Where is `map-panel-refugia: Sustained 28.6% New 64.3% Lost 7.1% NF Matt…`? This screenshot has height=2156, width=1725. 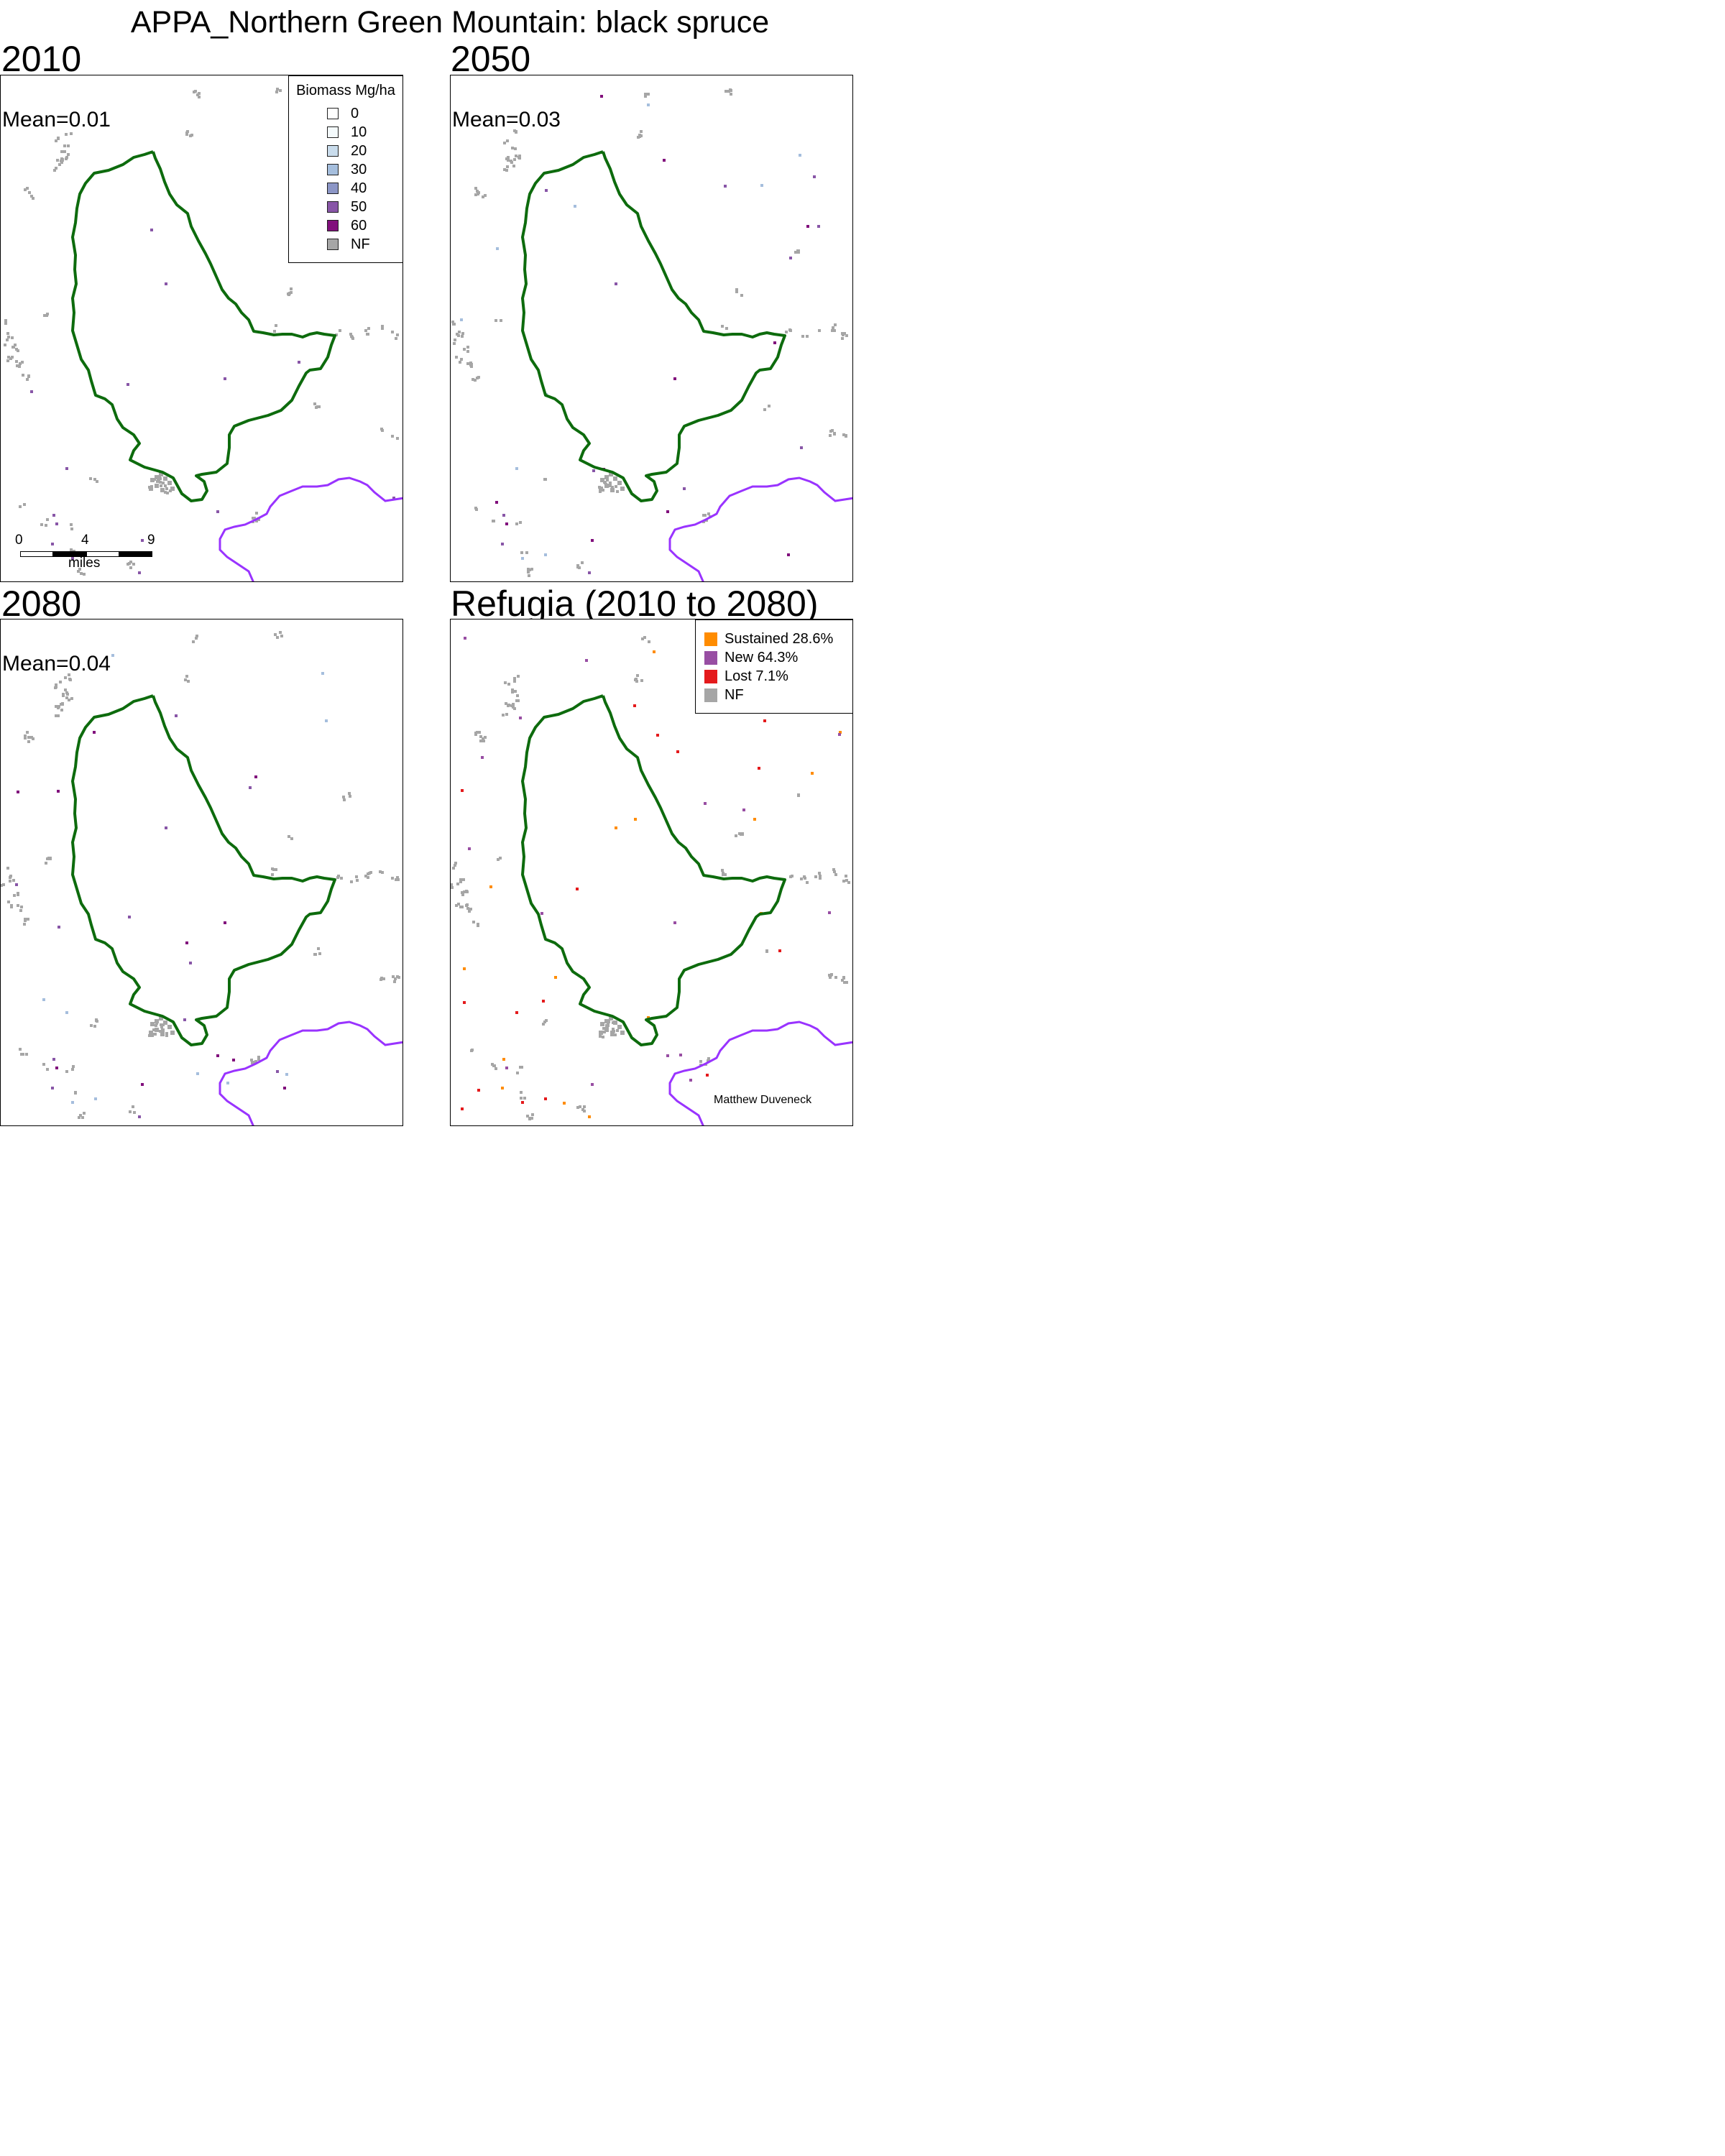 map-panel-refugia: Sustained 28.6% New 64.3% Lost 7.1% NF Matt… is located at coordinates (651, 872).